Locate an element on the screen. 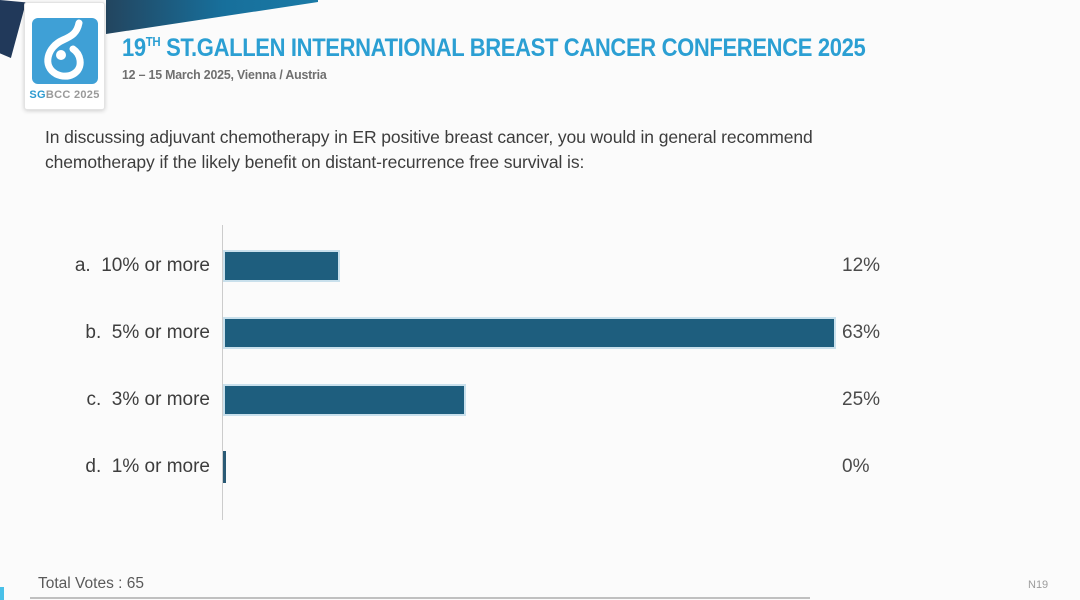 This screenshot has height=600, width=1080. breast-drop-icon is located at coordinates (64, 49).